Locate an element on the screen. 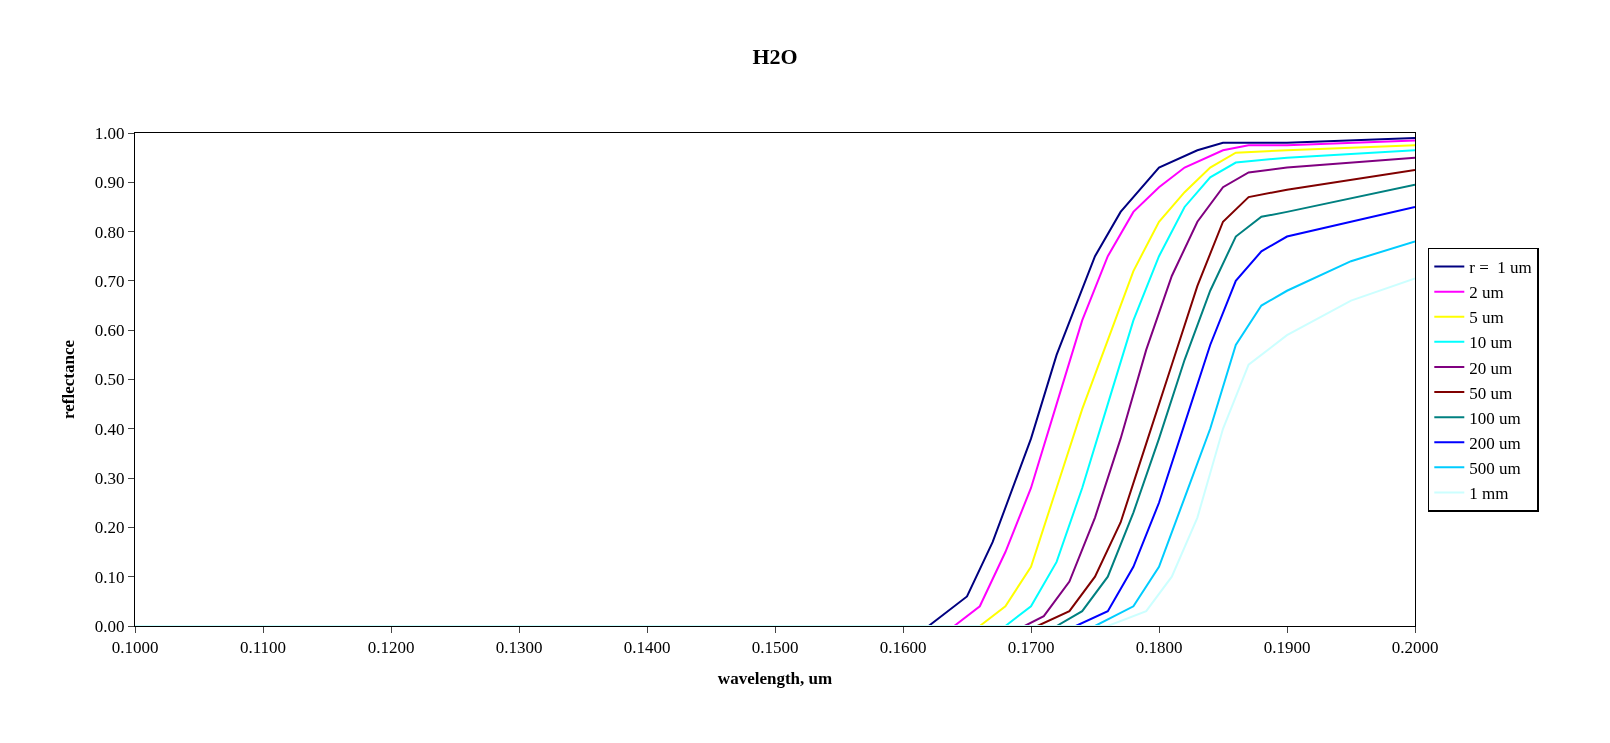  x-tick-label: 0.1800 is located at coordinates (1159, 648).